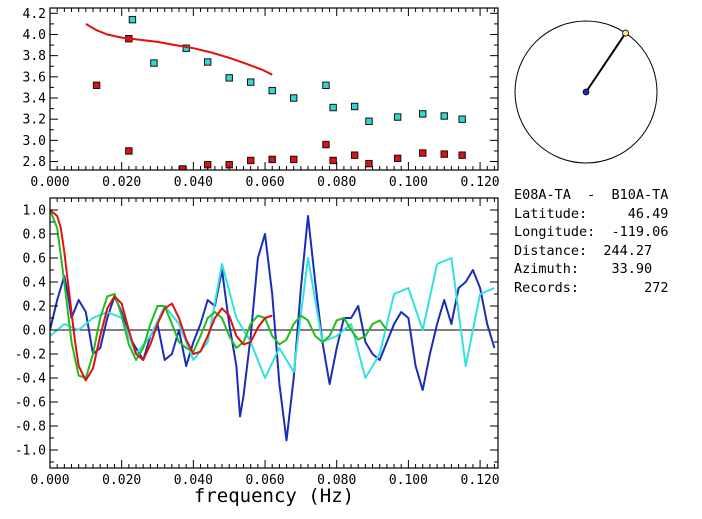 This screenshot has width=702, height=519. I want to click on y-tick-label: 0.8, so click(34, 235).